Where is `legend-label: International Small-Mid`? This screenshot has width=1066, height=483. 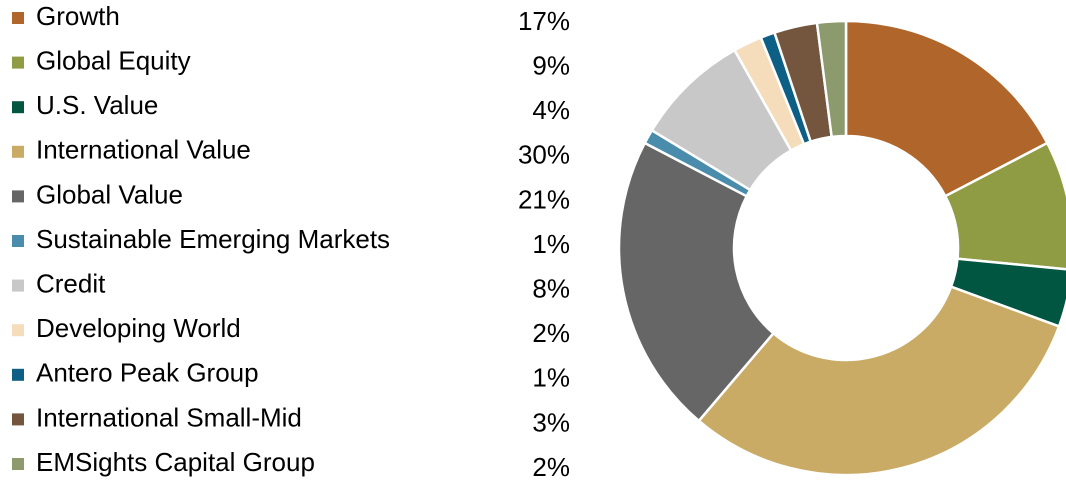
legend-label: International Small-Mid is located at coordinates (169, 417).